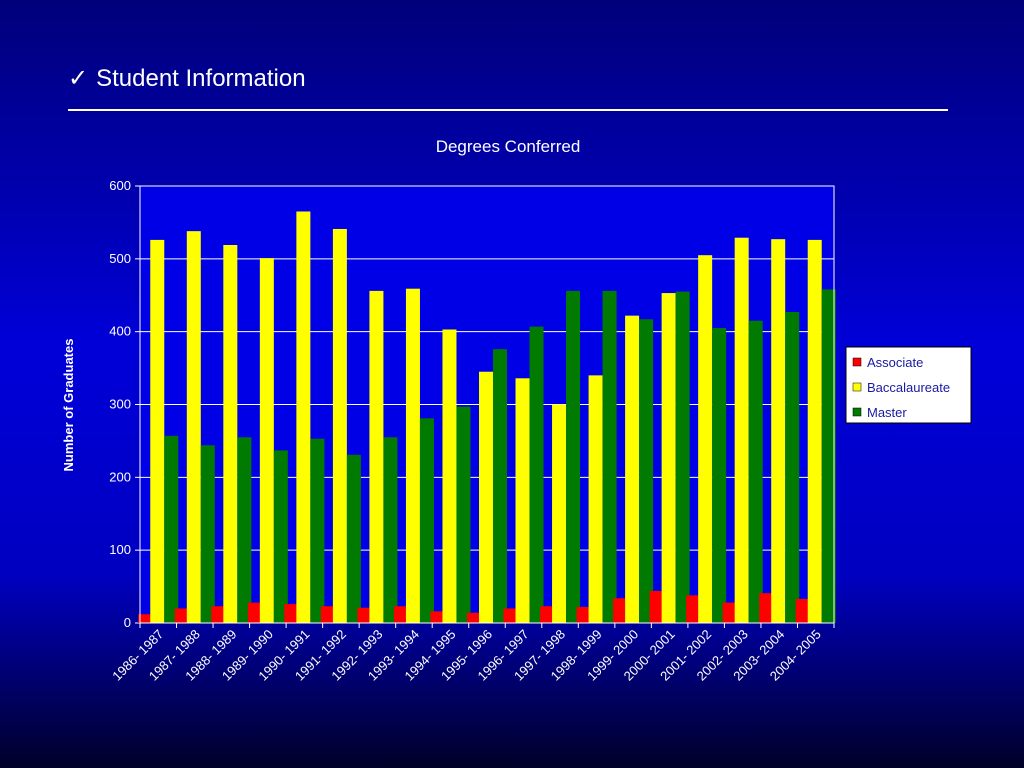  I want to click on y-tick-label: 100, so click(120, 549).